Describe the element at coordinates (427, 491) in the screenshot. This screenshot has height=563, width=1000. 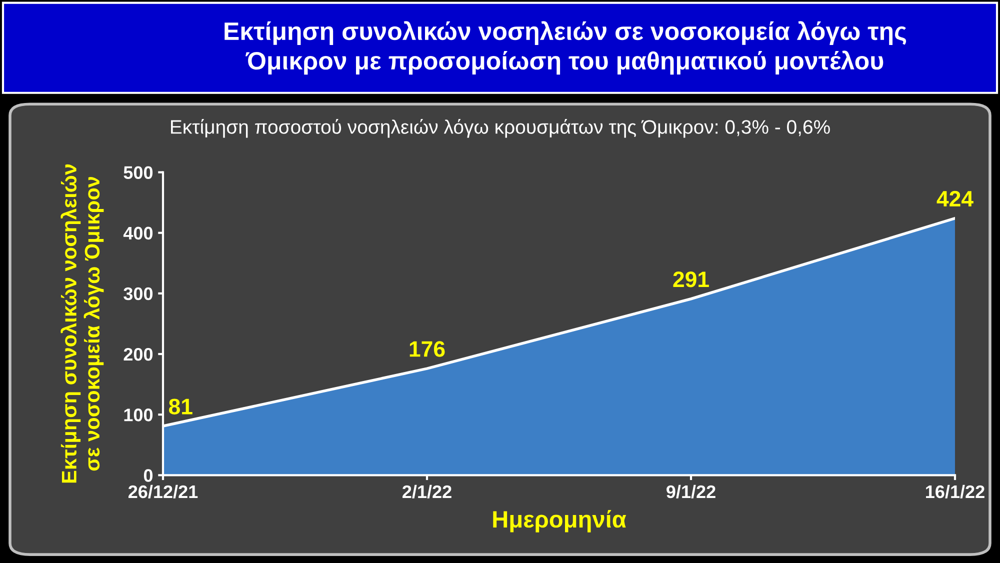
I see `x-tick-label: 2/1/22` at that location.